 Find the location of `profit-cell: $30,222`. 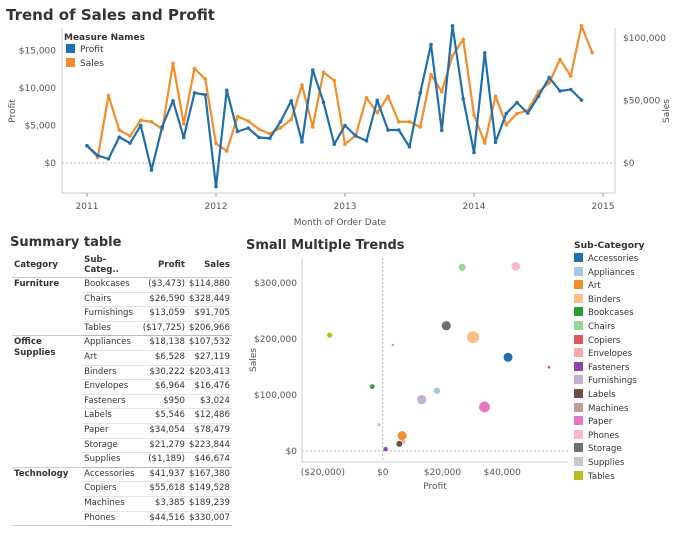

profit-cell: $30,222 is located at coordinates (163, 373).